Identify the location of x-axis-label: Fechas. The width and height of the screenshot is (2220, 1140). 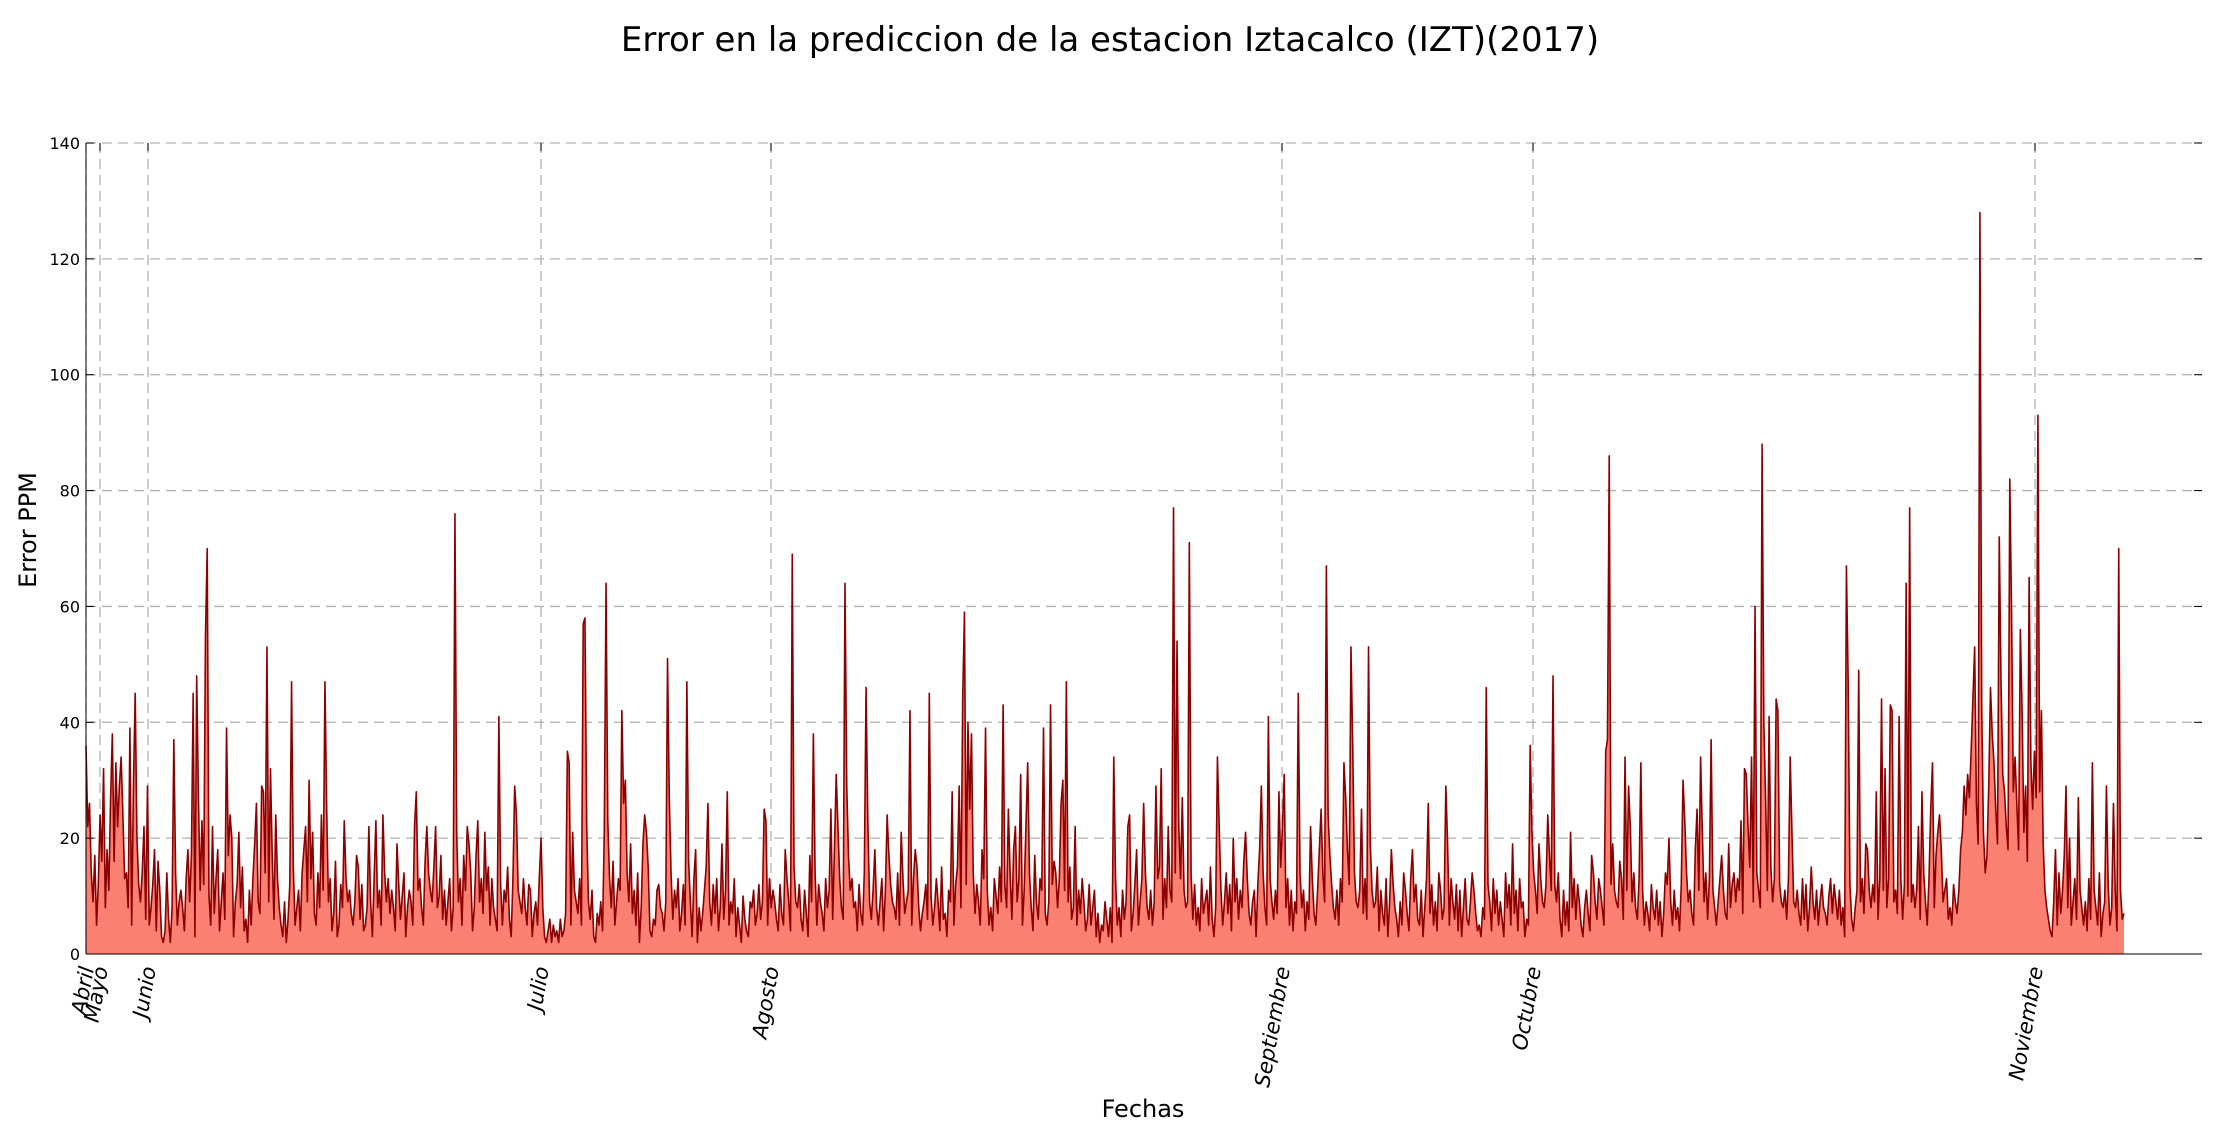
(1143, 1109).